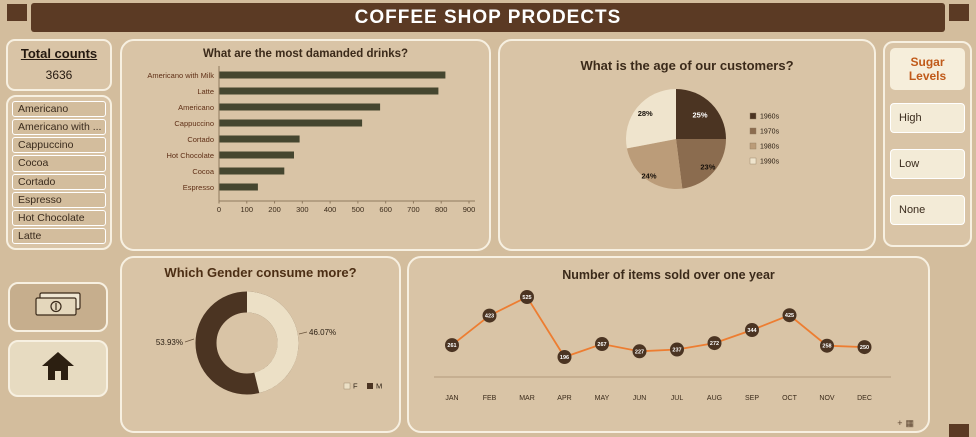  What do you see at coordinates (260, 272) in the screenshot?
I see `gender-donut-title: Which Gender consume more?` at bounding box center [260, 272].